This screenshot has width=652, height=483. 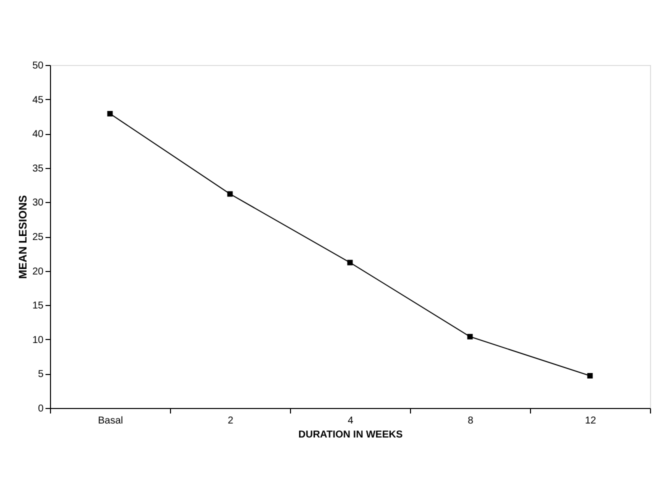 What do you see at coordinates (38, 237) in the screenshot?
I see `y-tick-label: 25` at bounding box center [38, 237].